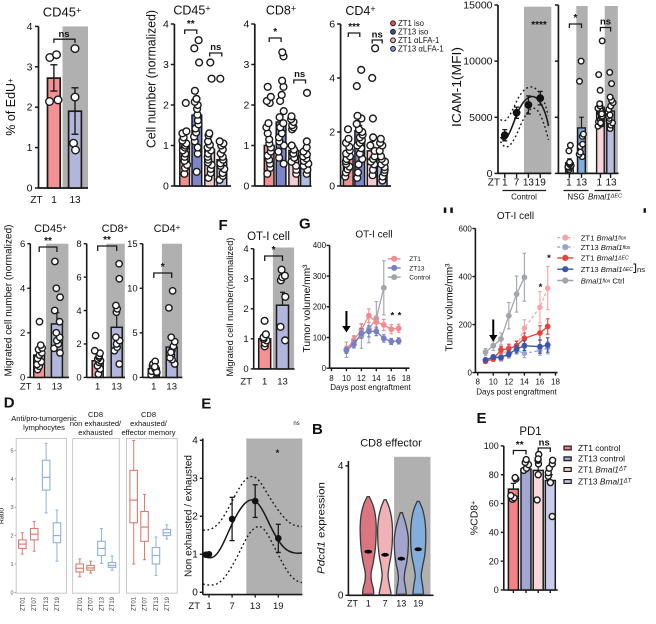  What do you see at coordinates (115, 229) in the screenshot?
I see `svg-text: CD8+` at bounding box center [115, 229].